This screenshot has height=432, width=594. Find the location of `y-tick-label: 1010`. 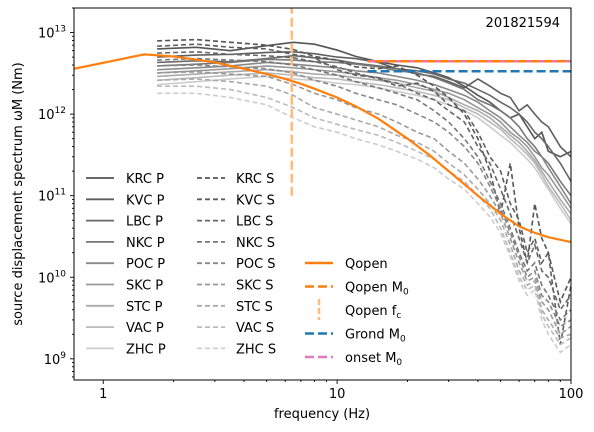

y-tick-label: 1010 is located at coordinates (52, 277).